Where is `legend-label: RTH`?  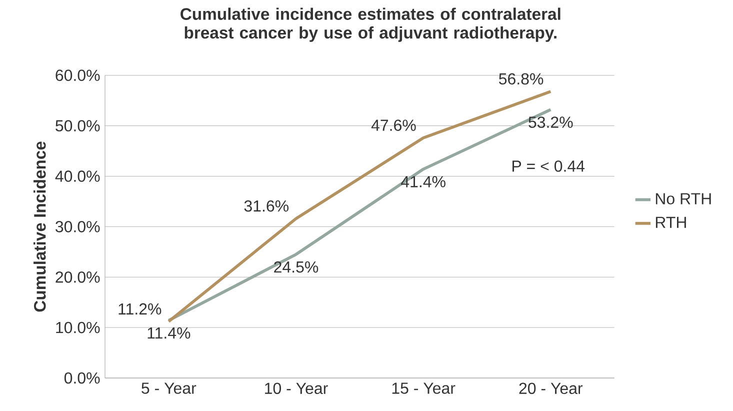 legend-label: RTH is located at coordinates (671, 222).